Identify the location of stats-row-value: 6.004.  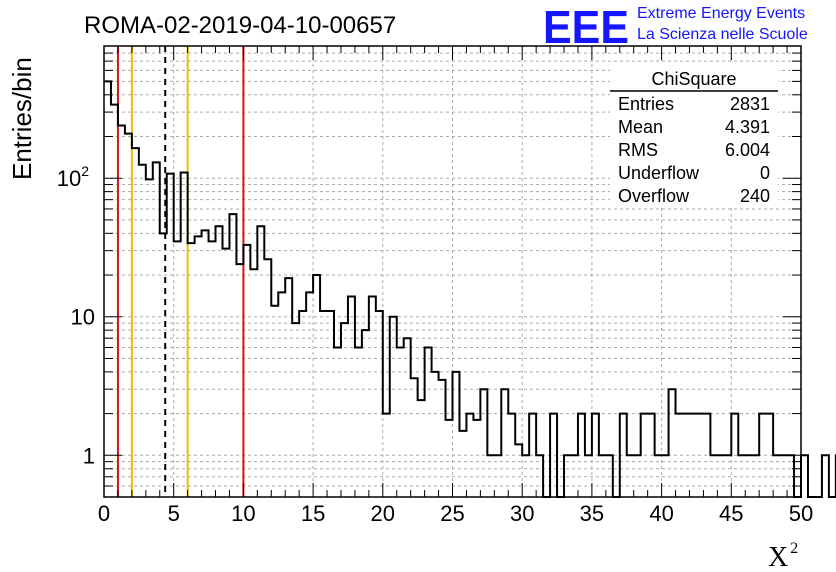
(747, 150).